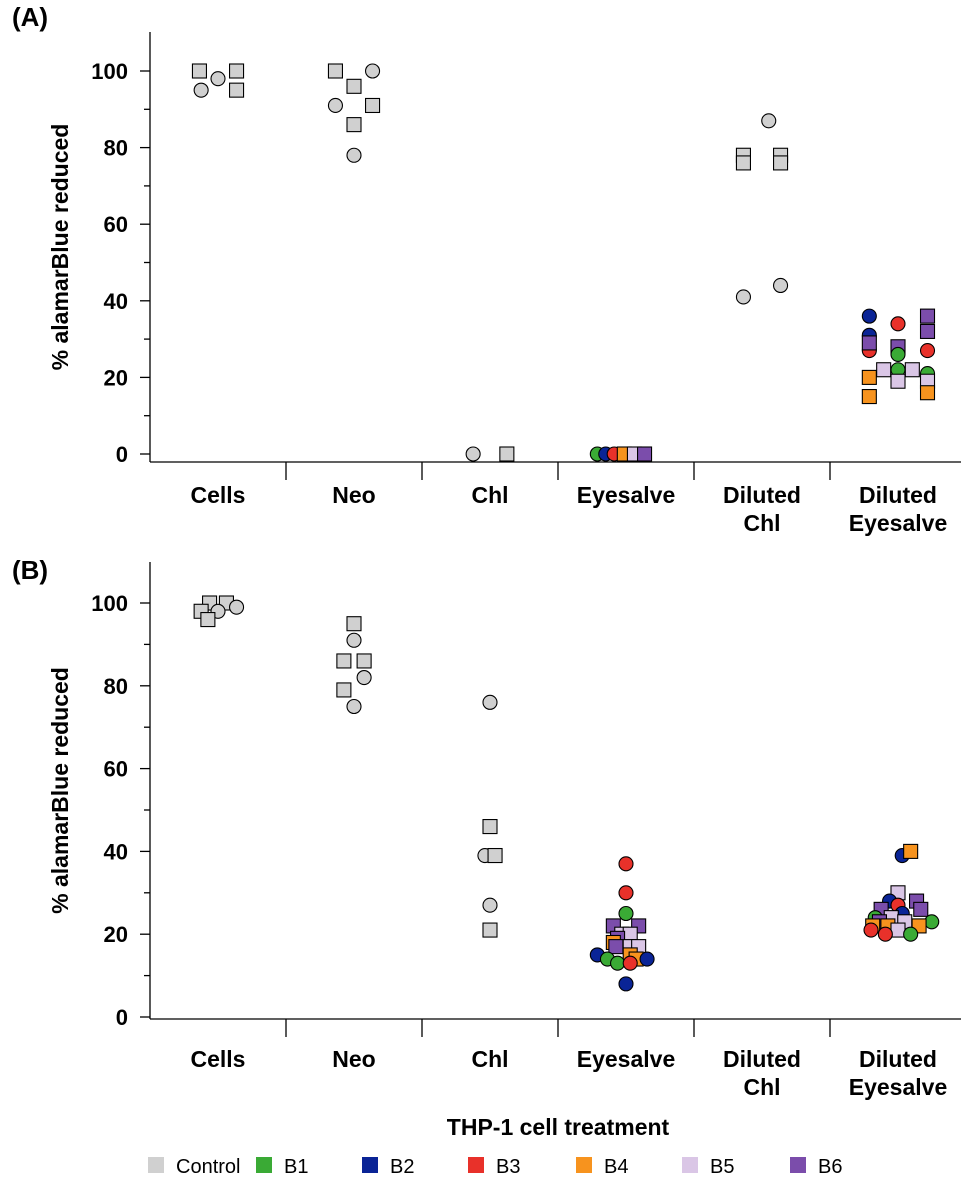  What do you see at coordinates (402, 1167) in the screenshot?
I see `legend-label: B2` at bounding box center [402, 1167].